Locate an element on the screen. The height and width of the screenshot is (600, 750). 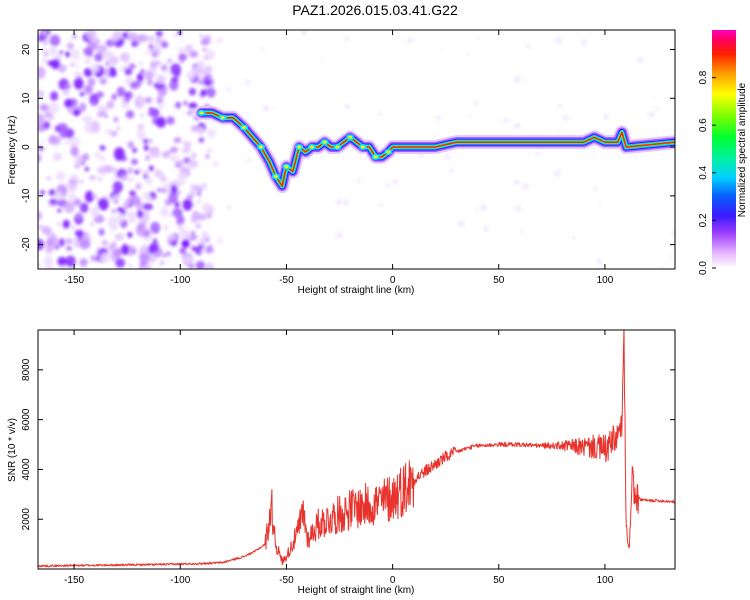
snr-ylabel: SNR (10 * v/v) is located at coordinates (12, 450).